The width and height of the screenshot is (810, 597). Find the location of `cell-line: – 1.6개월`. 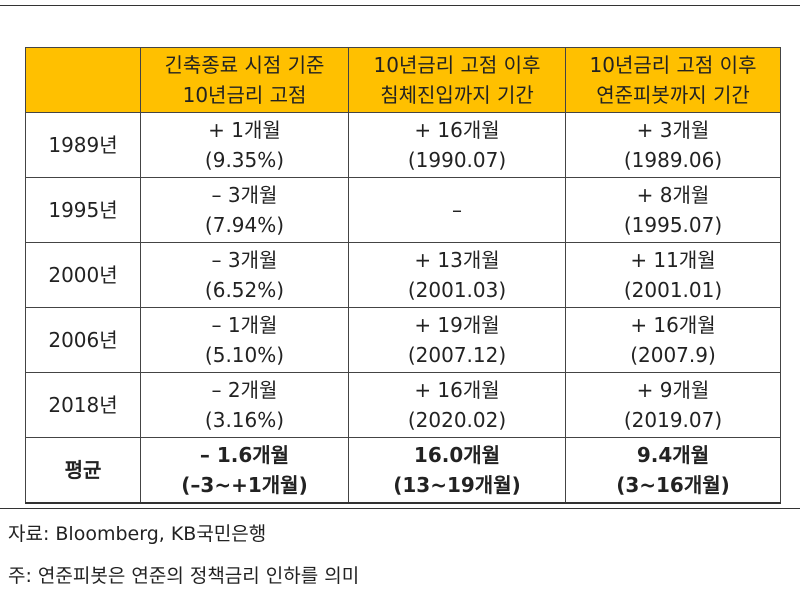

cell-line: – 1.6개월 is located at coordinates (244, 454).